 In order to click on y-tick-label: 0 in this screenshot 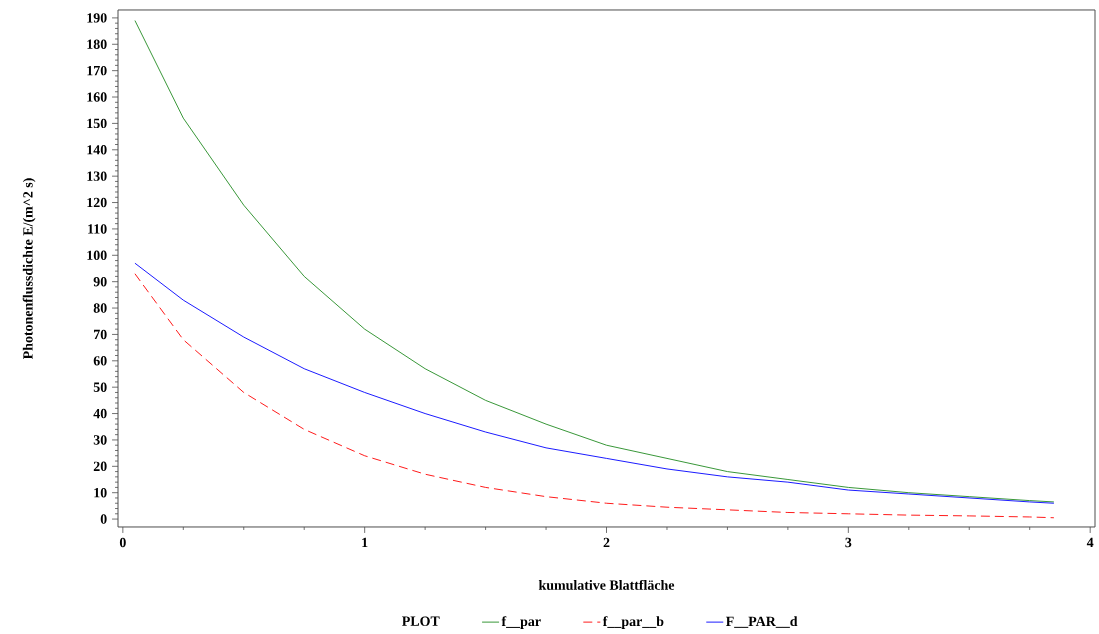, I will do `click(103, 519)`.